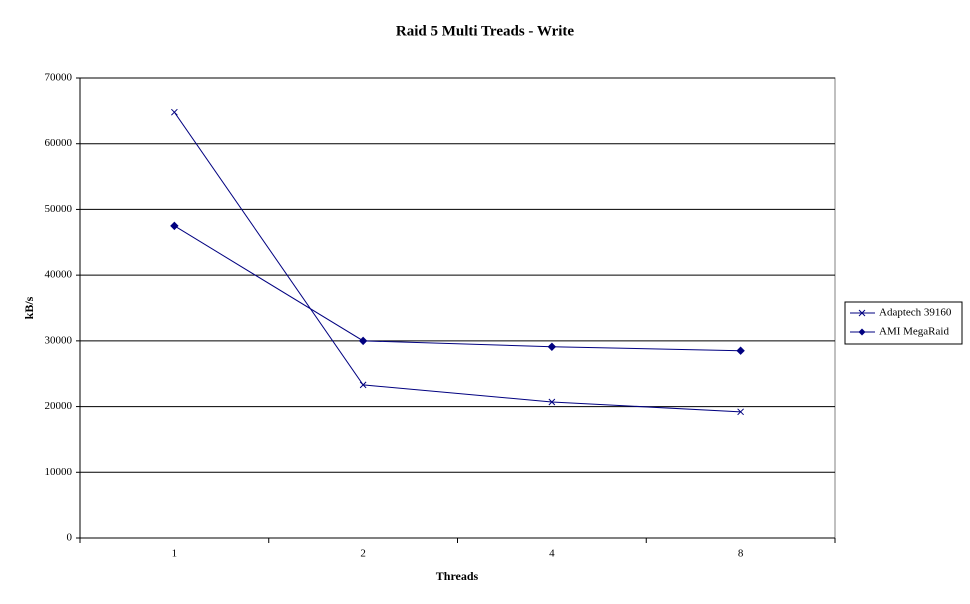 This screenshot has width=970, height=604. I want to click on chart-title: Raid 5 Multi Treads - Write, so click(485, 31).